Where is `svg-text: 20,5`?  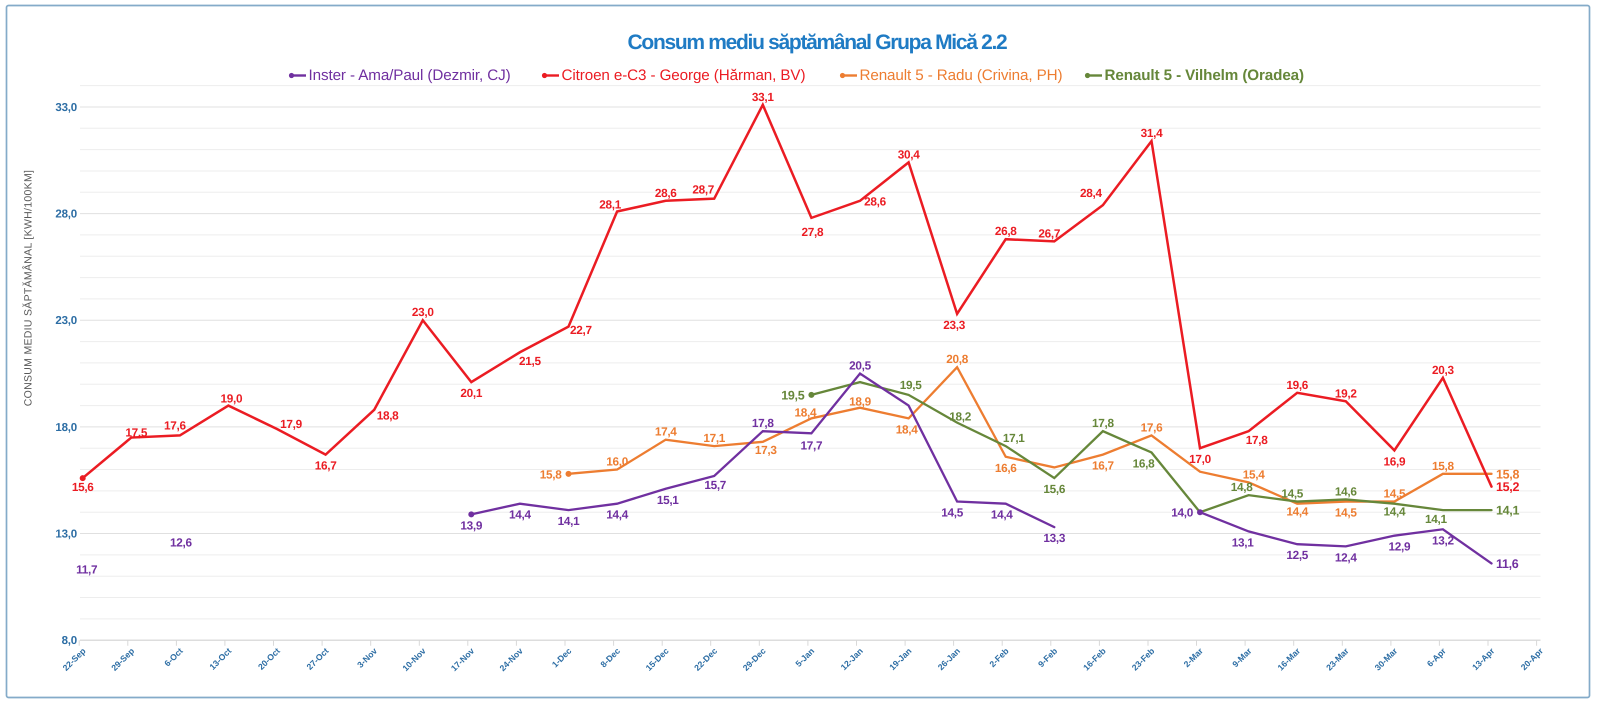
svg-text: 20,5 is located at coordinates (860, 366).